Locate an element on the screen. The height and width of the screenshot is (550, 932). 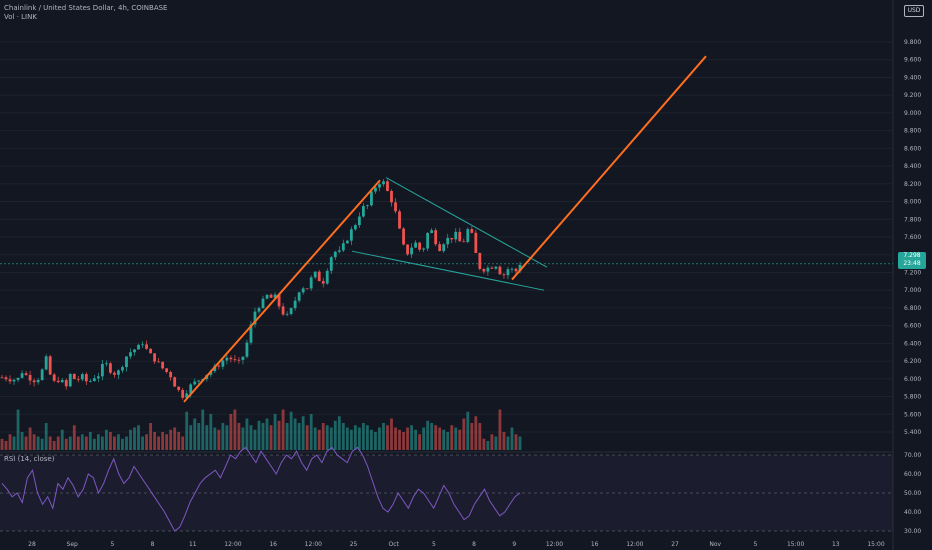
price-tick-label: 7.200 is located at coordinates (912, 272).